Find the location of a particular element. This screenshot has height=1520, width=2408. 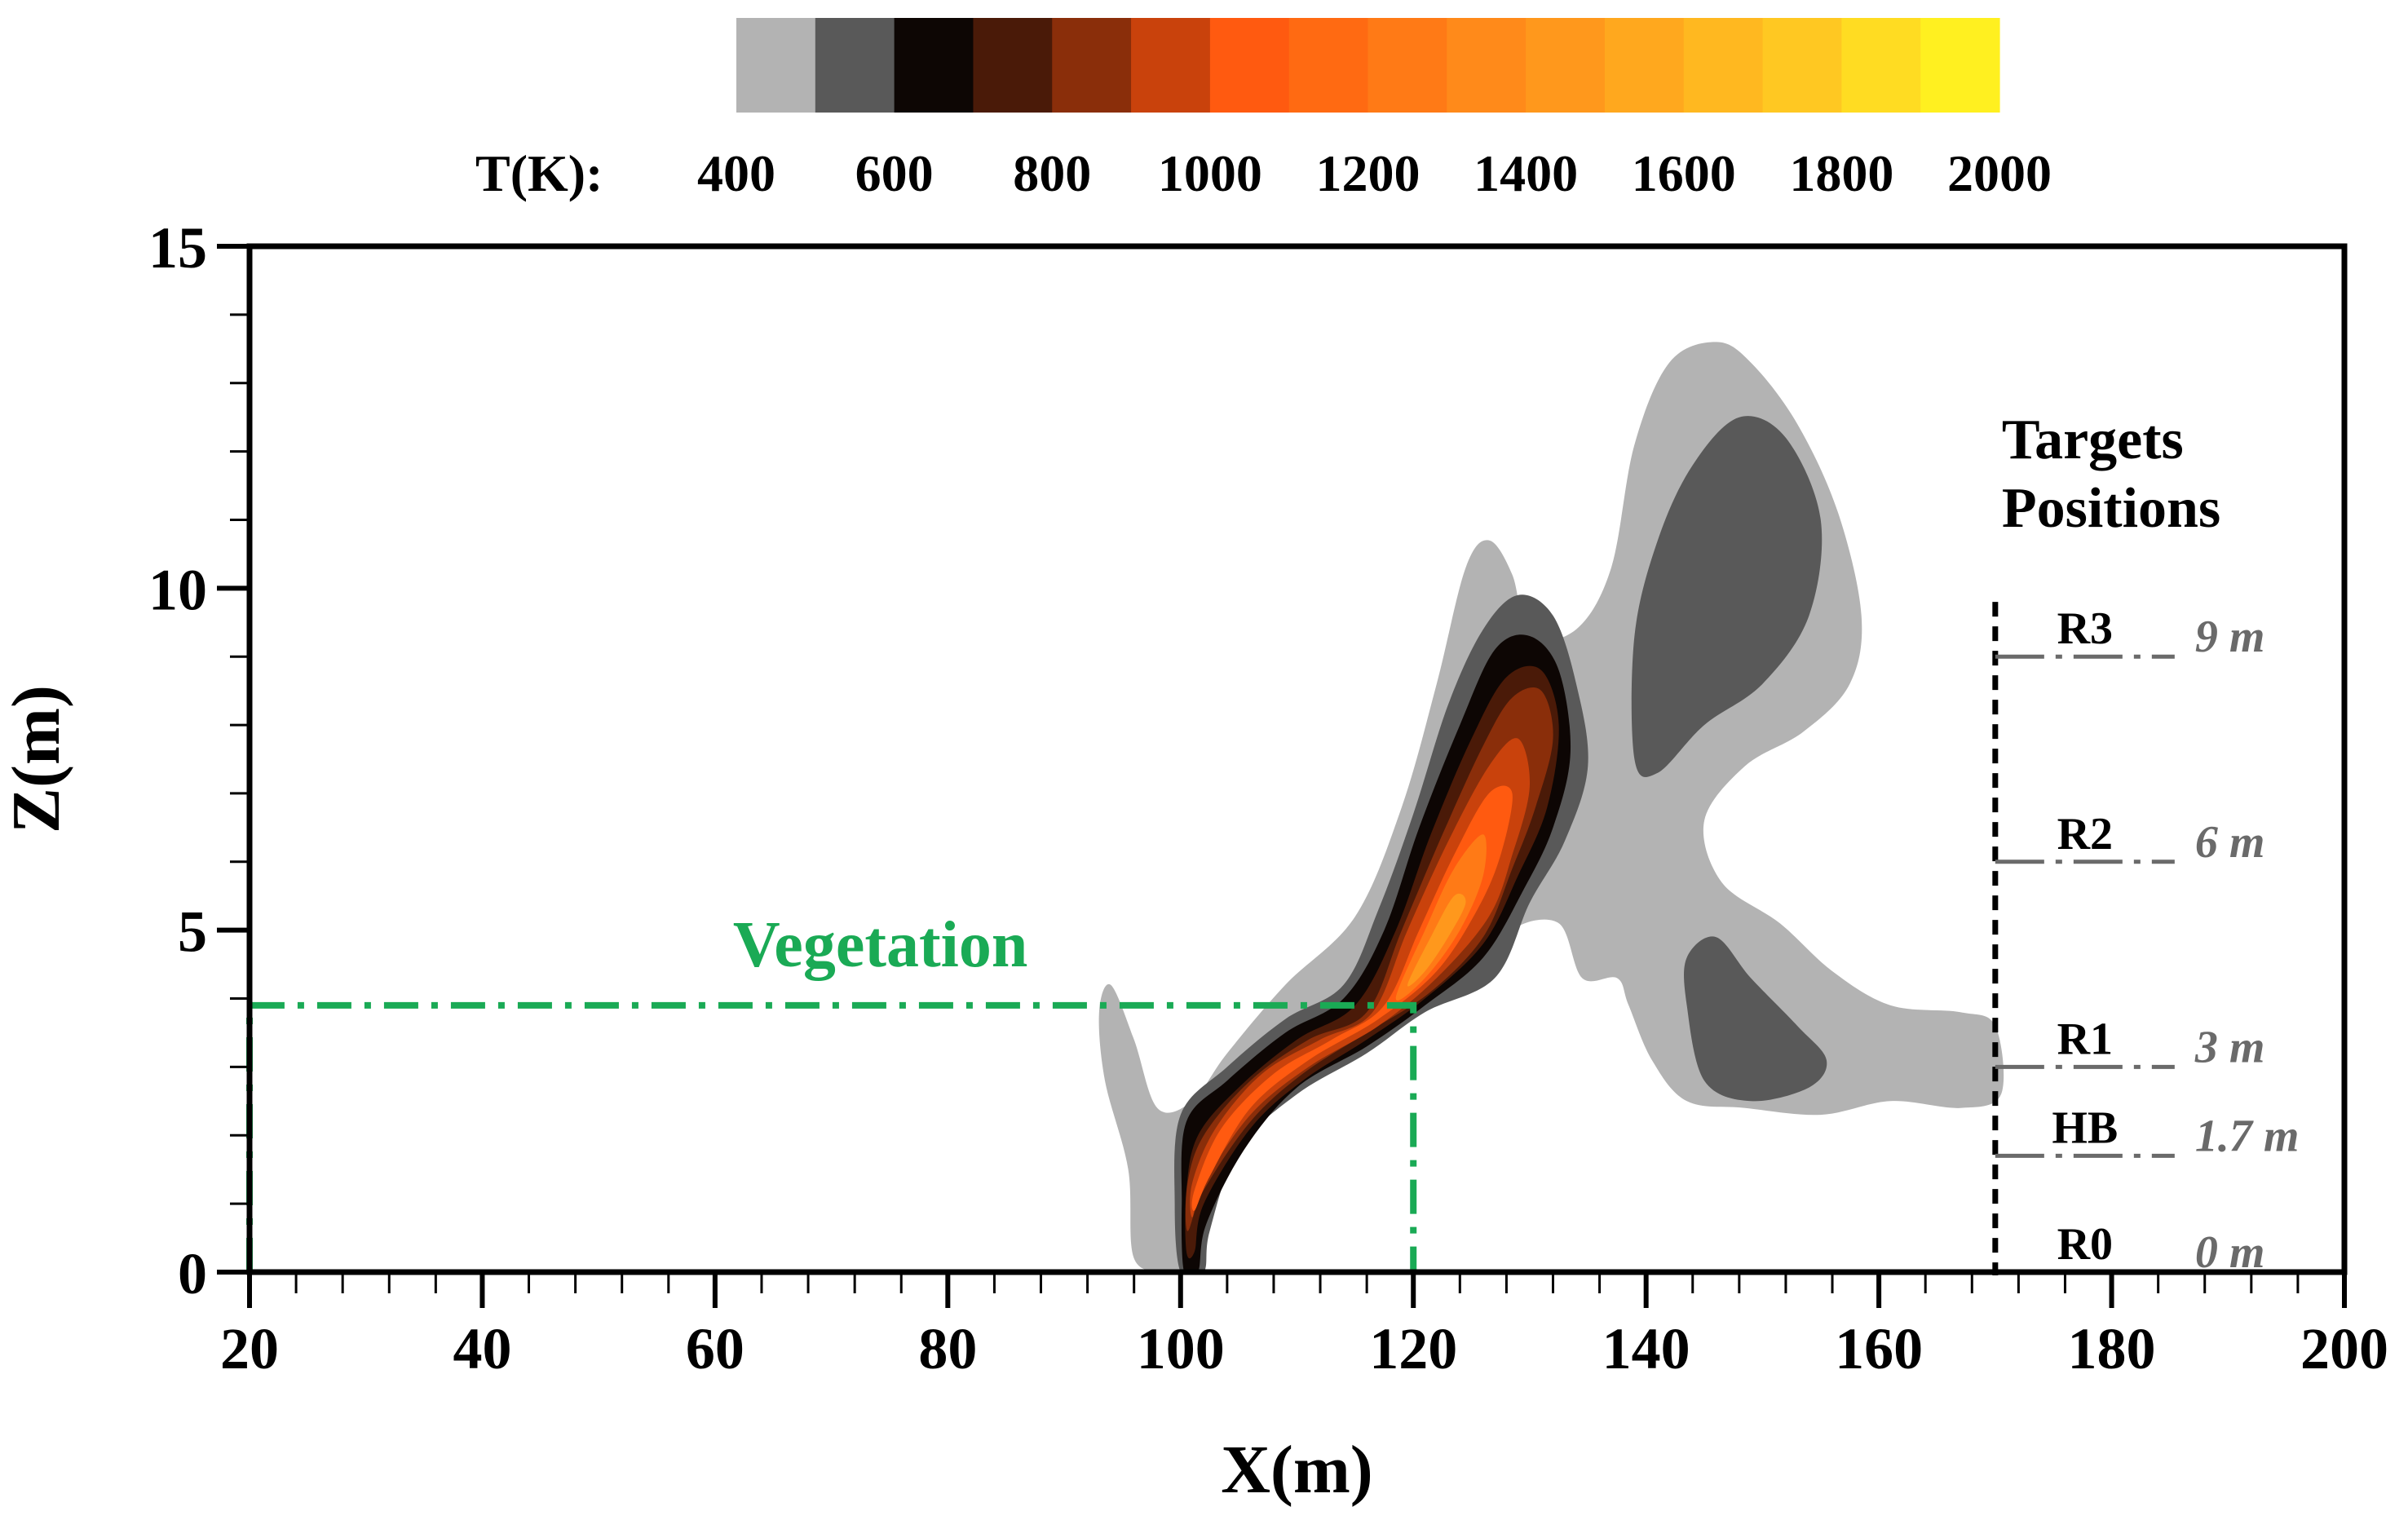

y-tick-label: 0 is located at coordinates (192, 1274).